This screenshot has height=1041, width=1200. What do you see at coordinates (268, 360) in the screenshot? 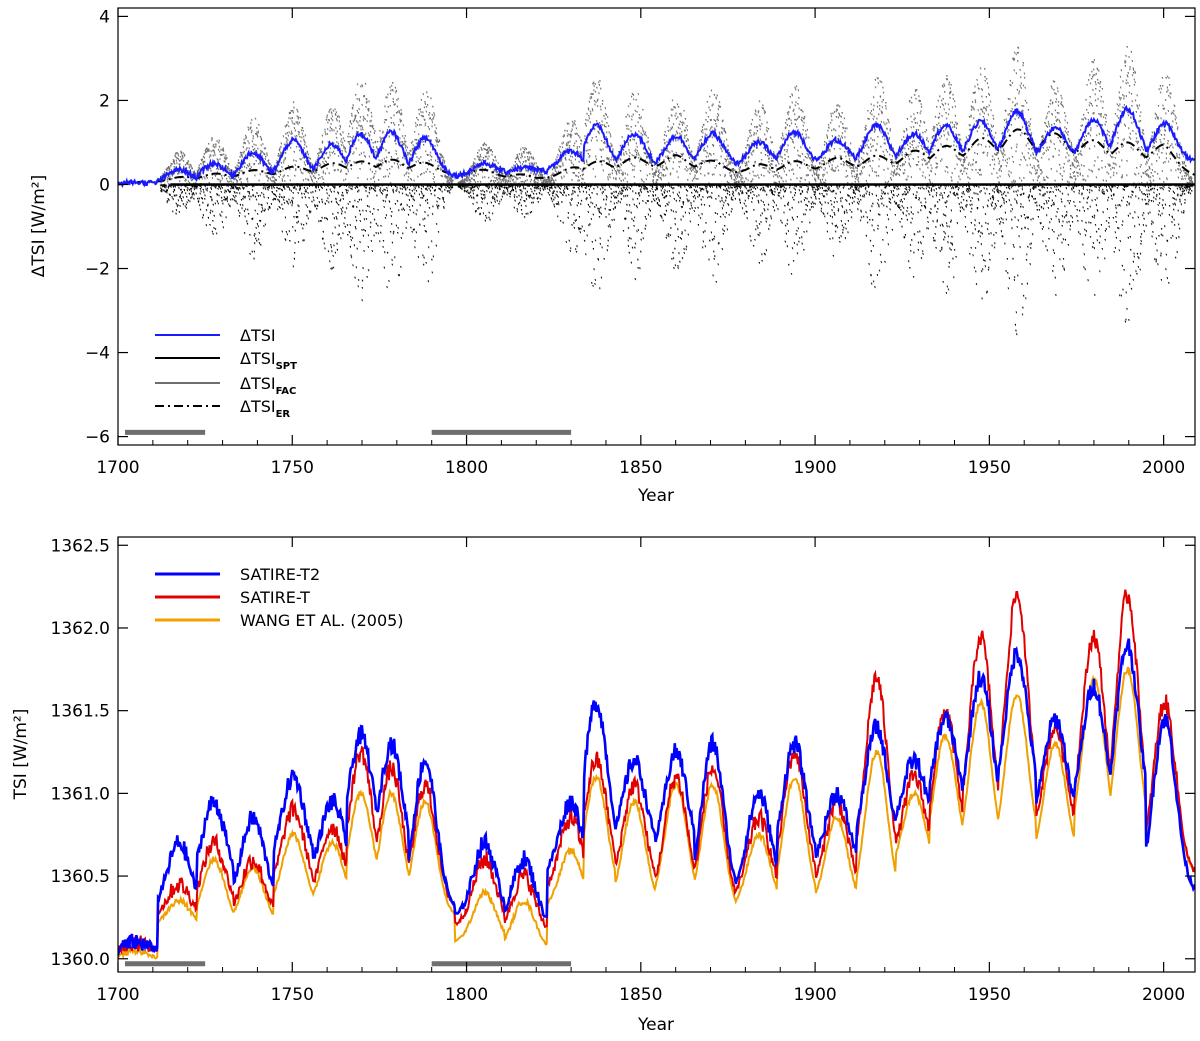
I see `legend-label-dtsi-spt: ΔTSISPT` at bounding box center [268, 360].